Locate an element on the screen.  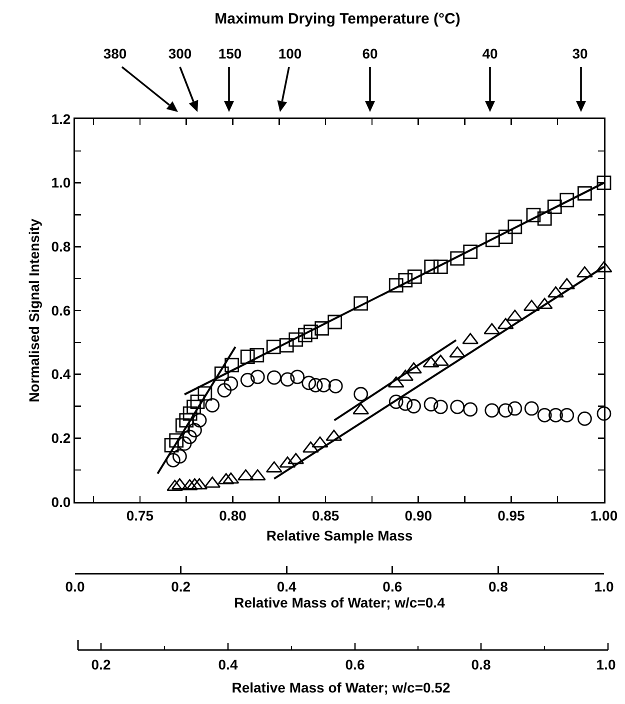
y-tick-label: 0.0 is located at coordinates (61, 502).